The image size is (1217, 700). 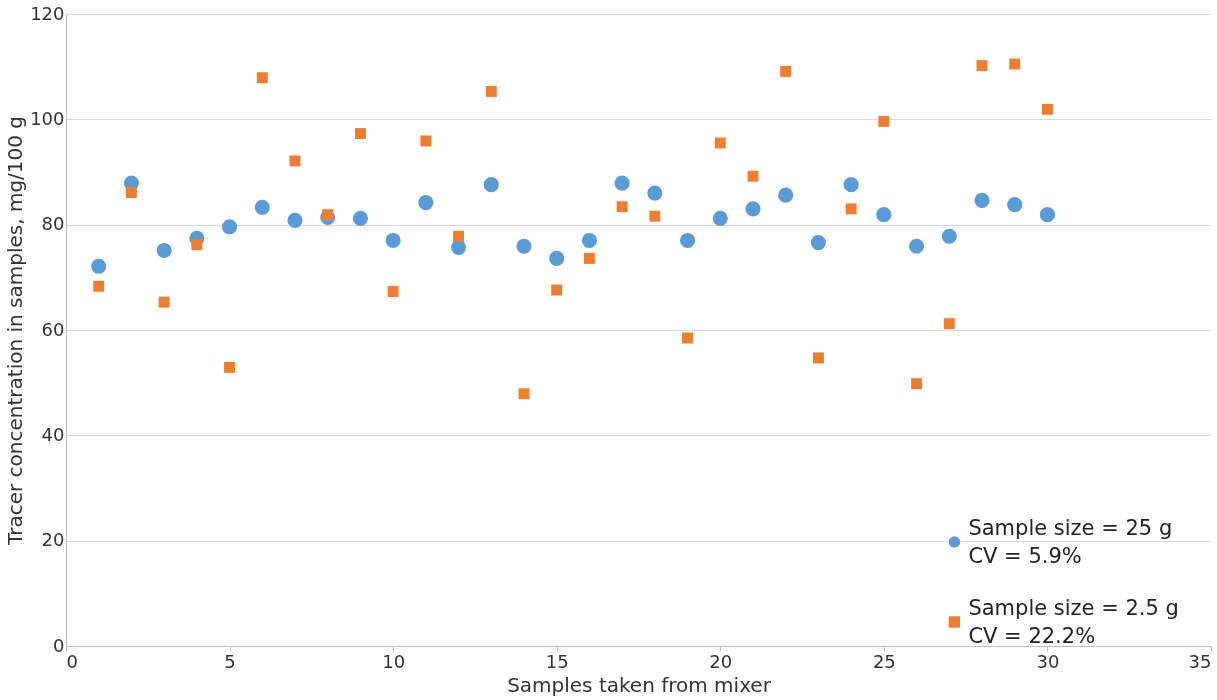 What do you see at coordinates (47, 13) in the screenshot?
I see `y-tick-label: 120` at bounding box center [47, 13].